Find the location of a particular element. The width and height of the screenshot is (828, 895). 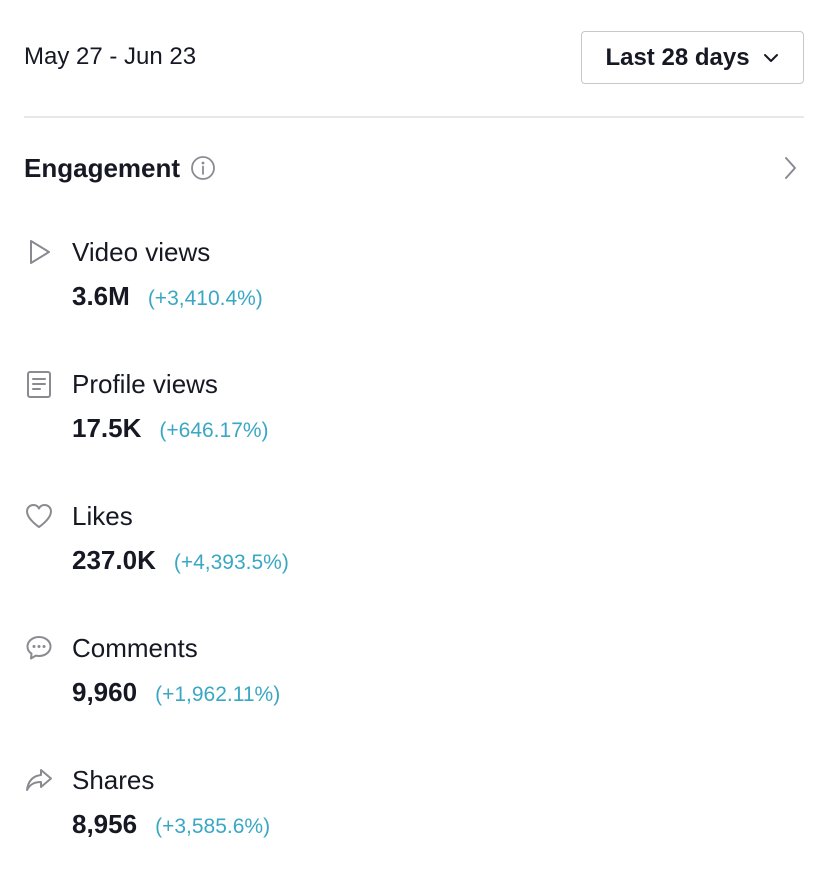

metric-label: Likes is located at coordinates (102, 516).